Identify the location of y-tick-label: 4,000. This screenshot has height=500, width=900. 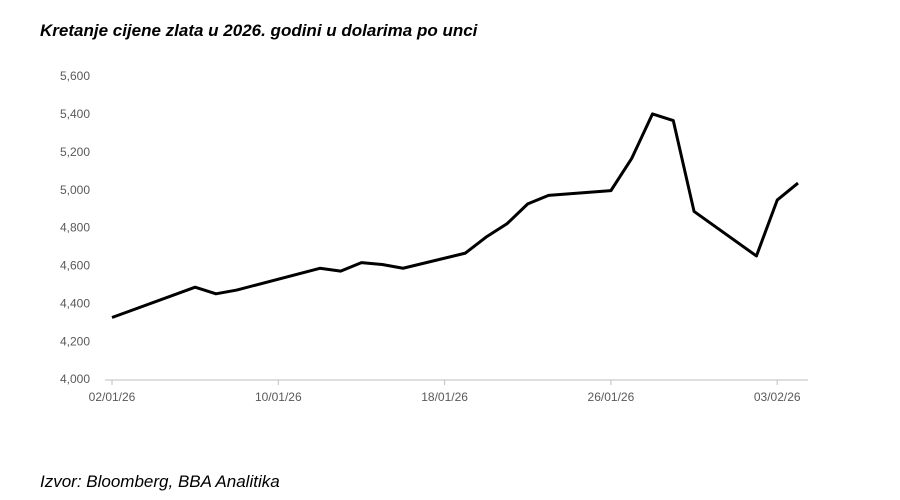
(75, 379).